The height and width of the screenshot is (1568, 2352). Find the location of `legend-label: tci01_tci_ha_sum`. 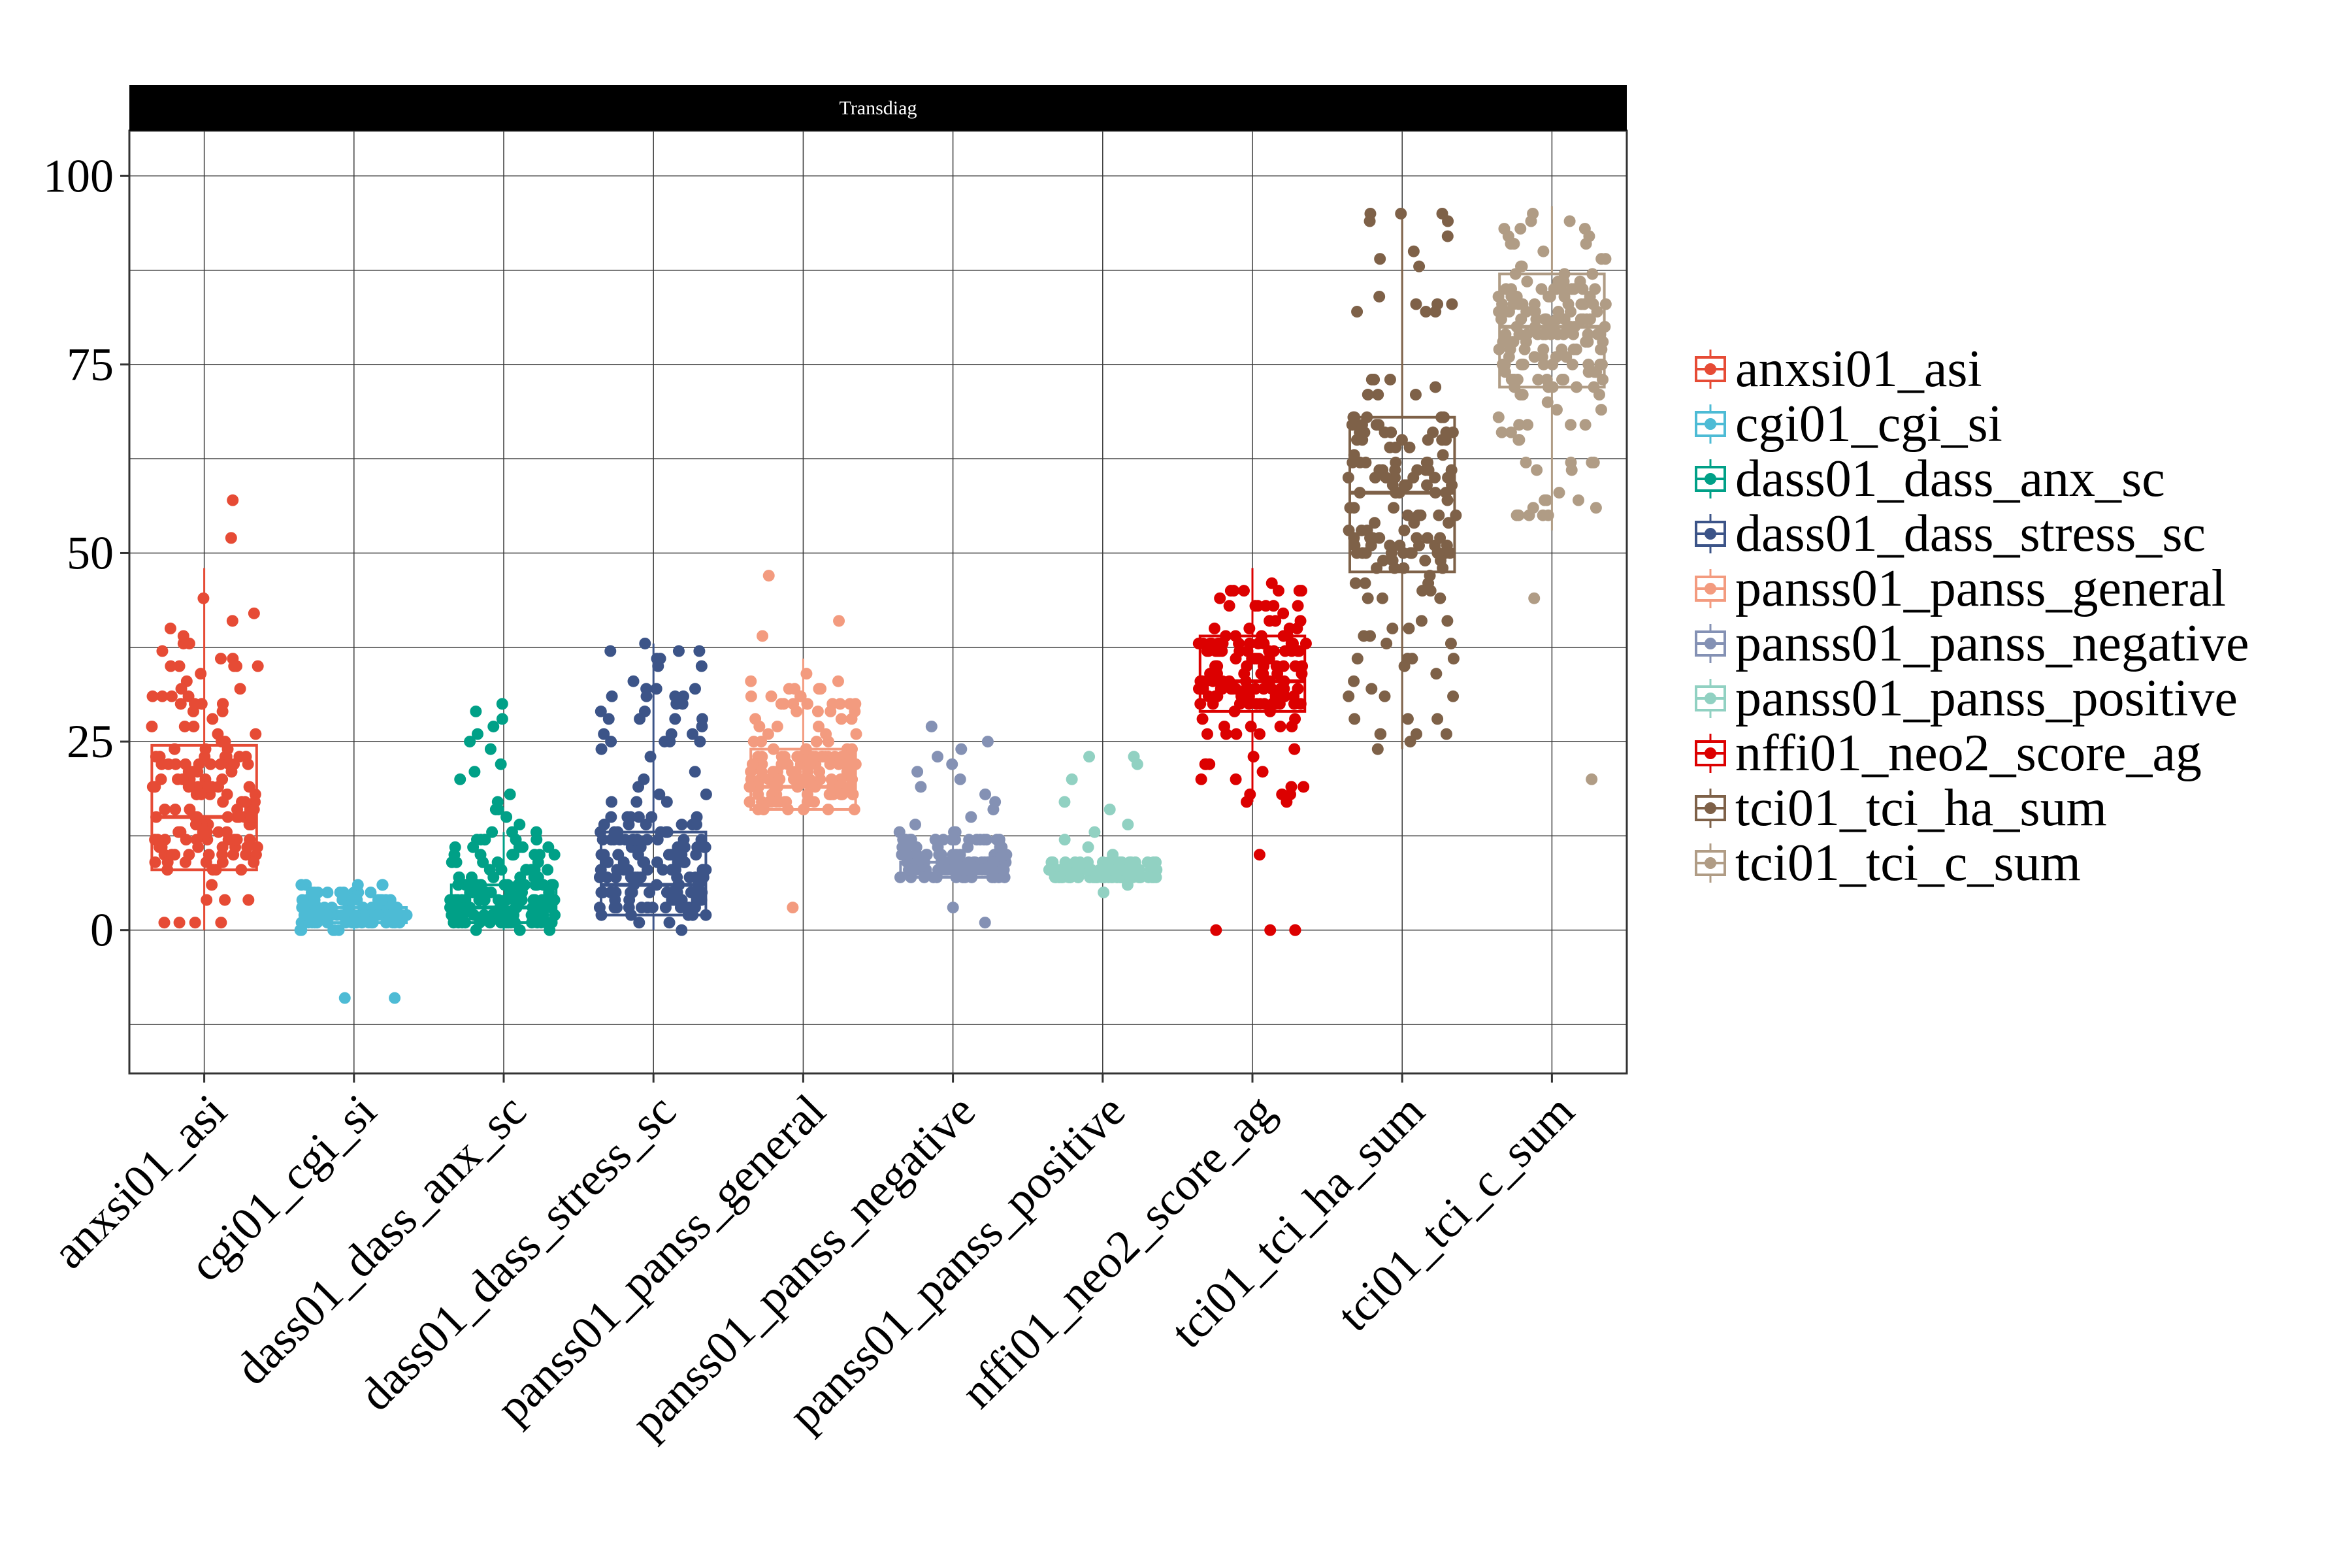

legend-label: tci01_tci_ha_sum is located at coordinates (1921, 808).